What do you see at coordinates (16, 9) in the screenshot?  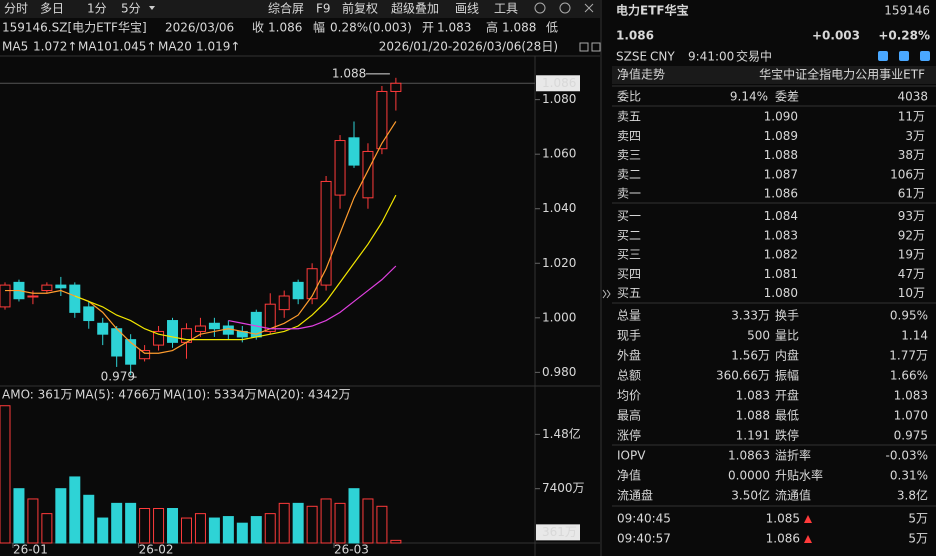 I see `toolbar-button: 分时` at bounding box center [16, 9].